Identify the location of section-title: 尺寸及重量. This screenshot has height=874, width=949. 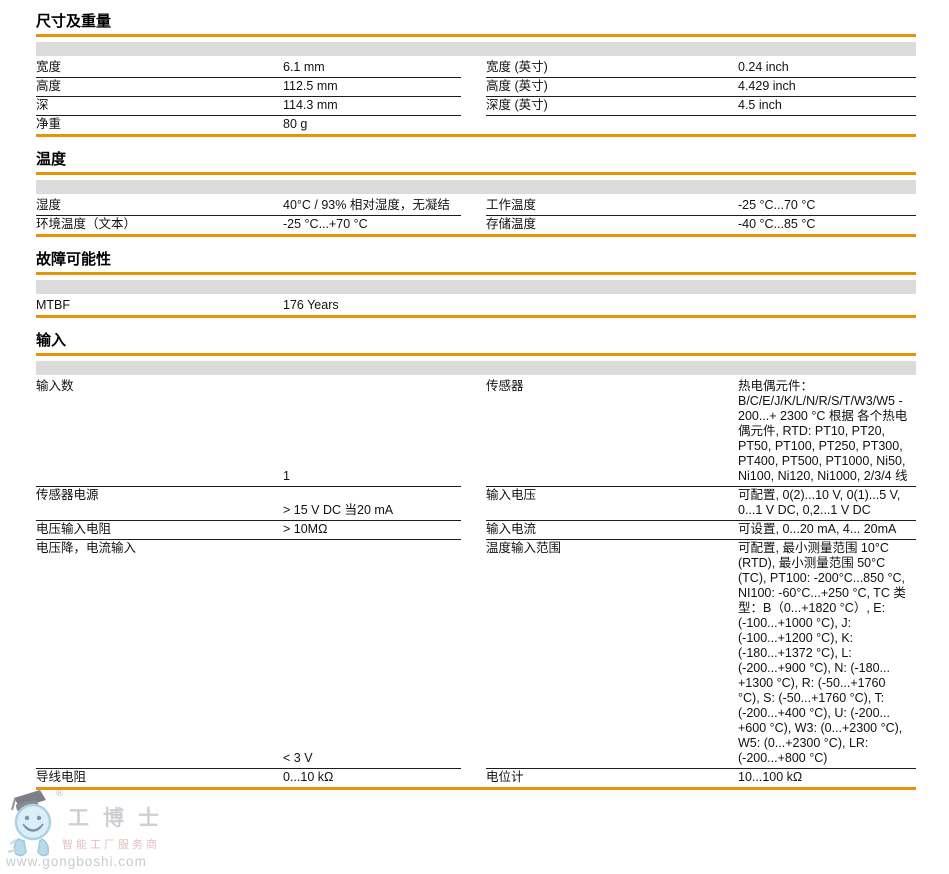
(74, 21).